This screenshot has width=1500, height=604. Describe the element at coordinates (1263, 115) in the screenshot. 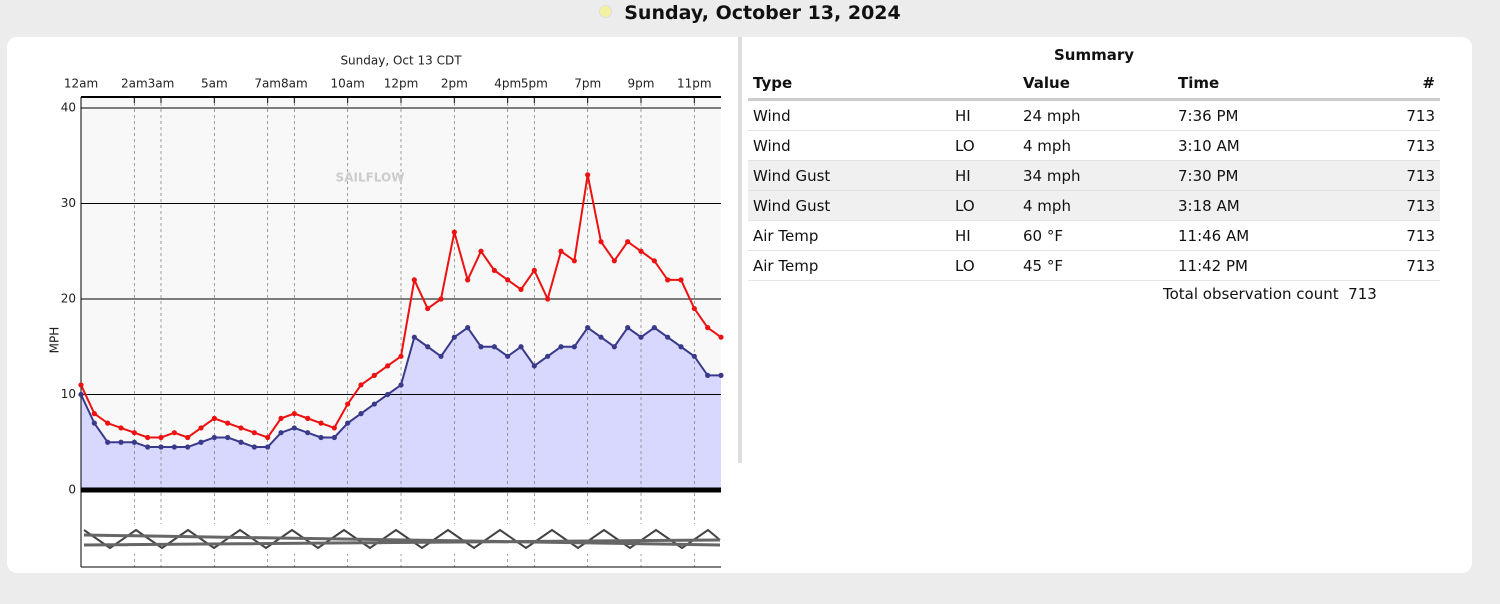

I see `cell-time: 7:36 PM` at that location.